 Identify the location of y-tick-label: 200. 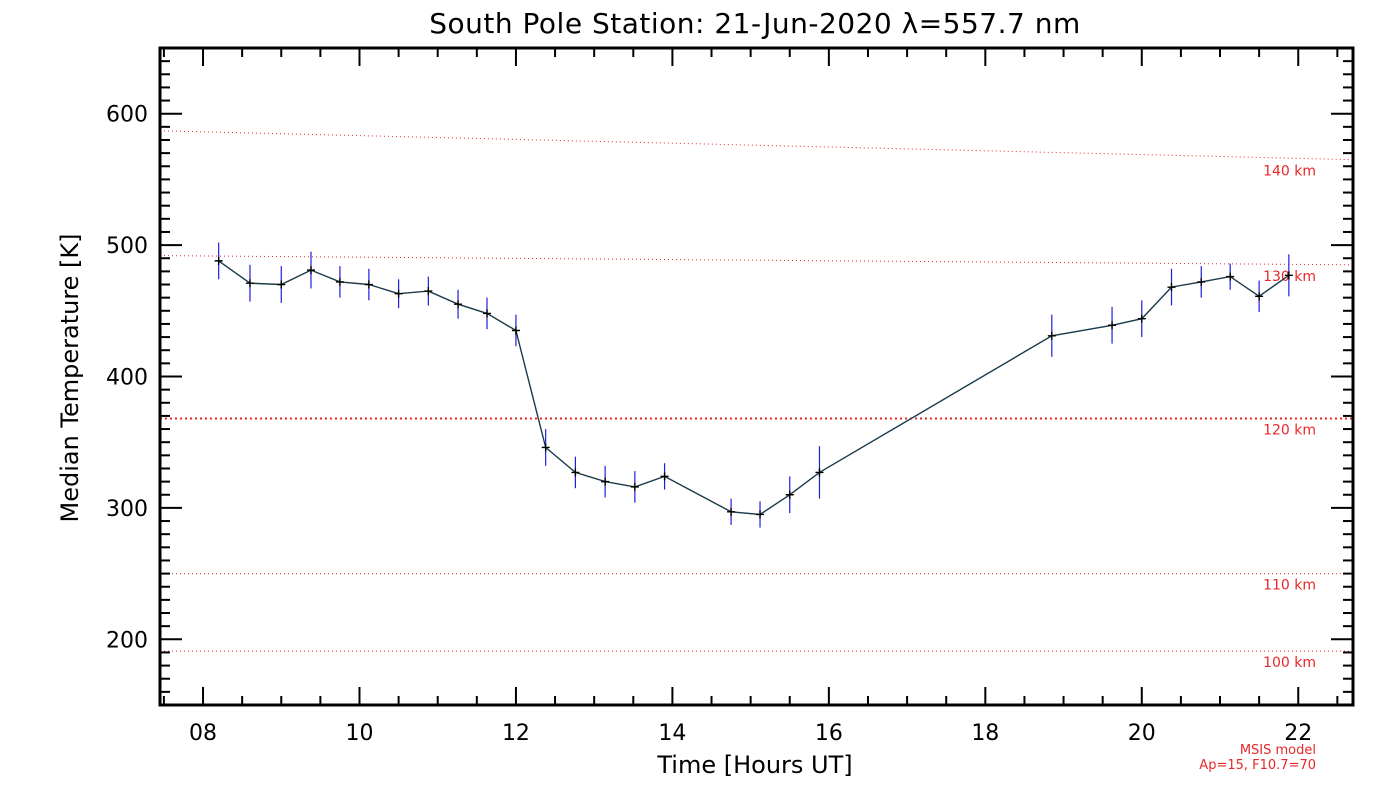
(127, 640).